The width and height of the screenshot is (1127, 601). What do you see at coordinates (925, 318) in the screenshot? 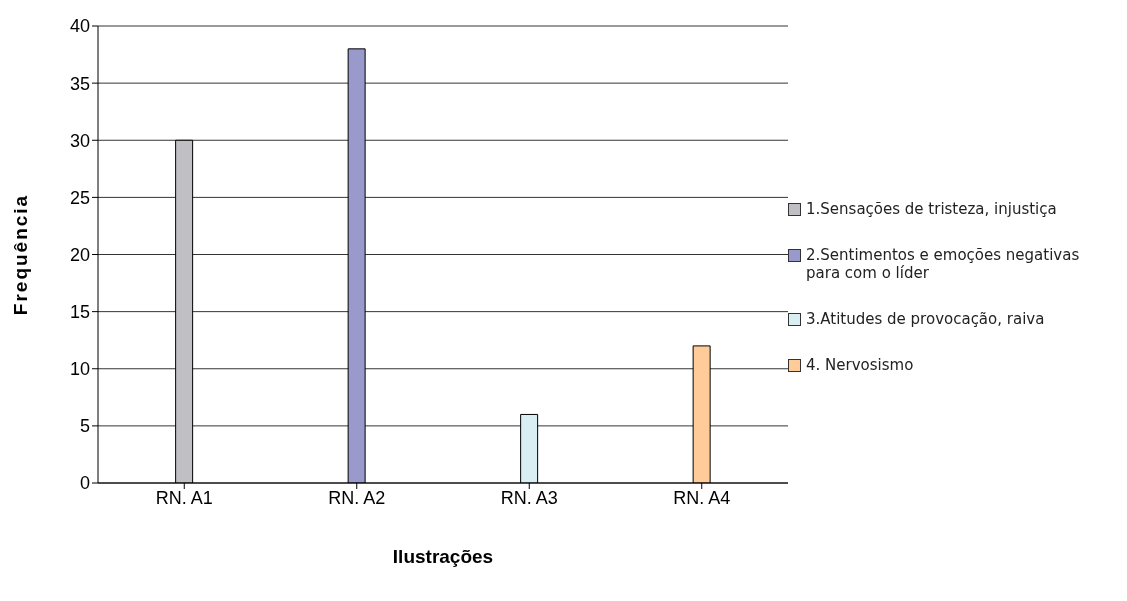
I see `legend-label: 3.Atitudes de provocação, raiva` at bounding box center [925, 318].